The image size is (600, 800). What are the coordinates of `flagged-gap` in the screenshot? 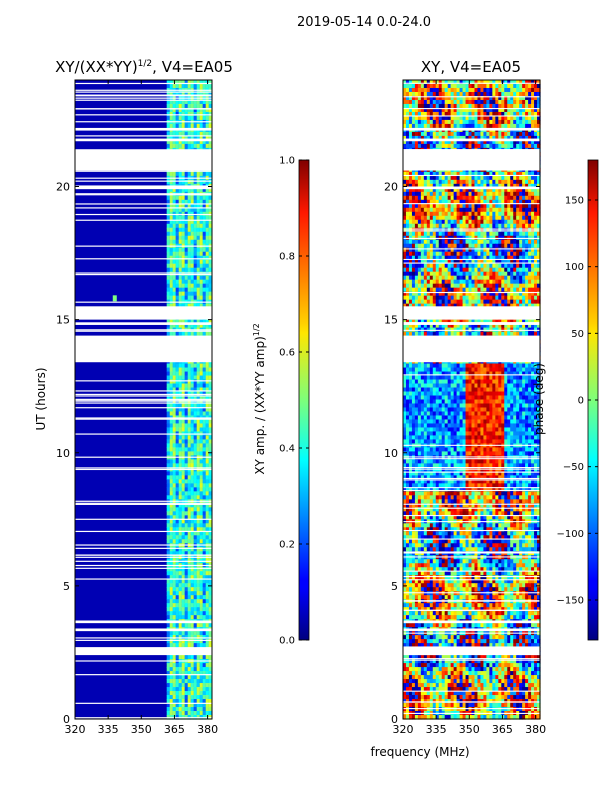 It's located at (143, 651).